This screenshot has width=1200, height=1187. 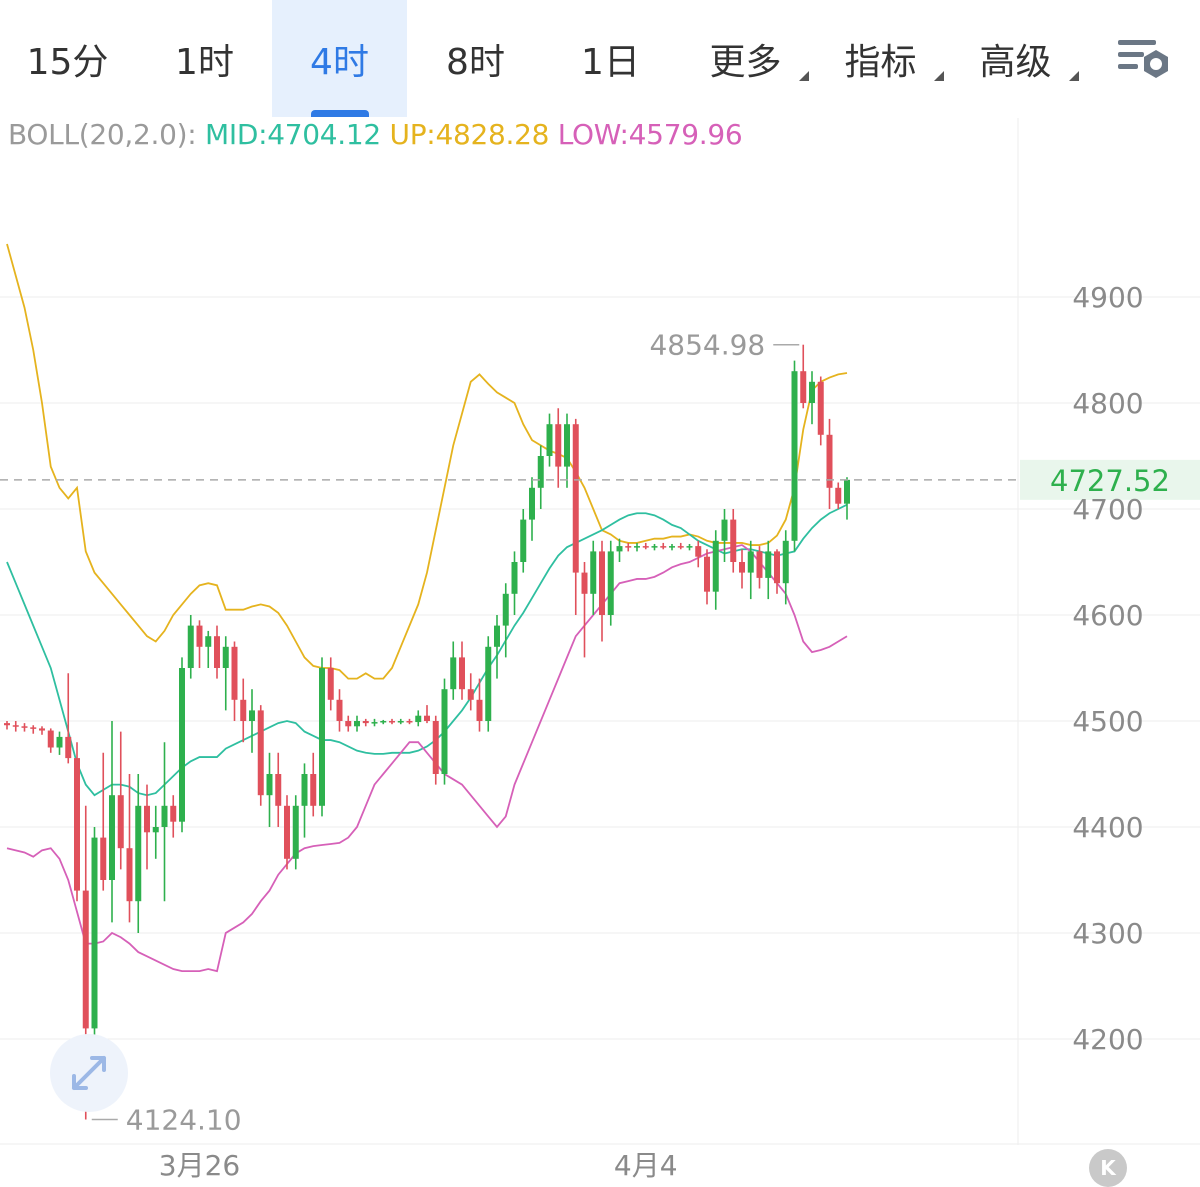 What do you see at coordinates (1110, 479) in the screenshot?
I see `current-price-badge` at bounding box center [1110, 479].